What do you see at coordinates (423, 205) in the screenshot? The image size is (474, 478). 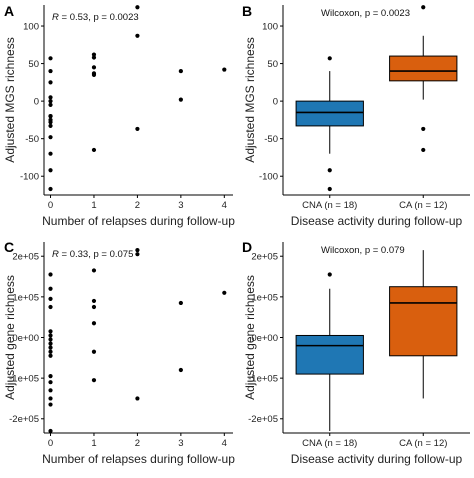 I see `x-tick-label: CA (n = 12)` at bounding box center [423, 205].